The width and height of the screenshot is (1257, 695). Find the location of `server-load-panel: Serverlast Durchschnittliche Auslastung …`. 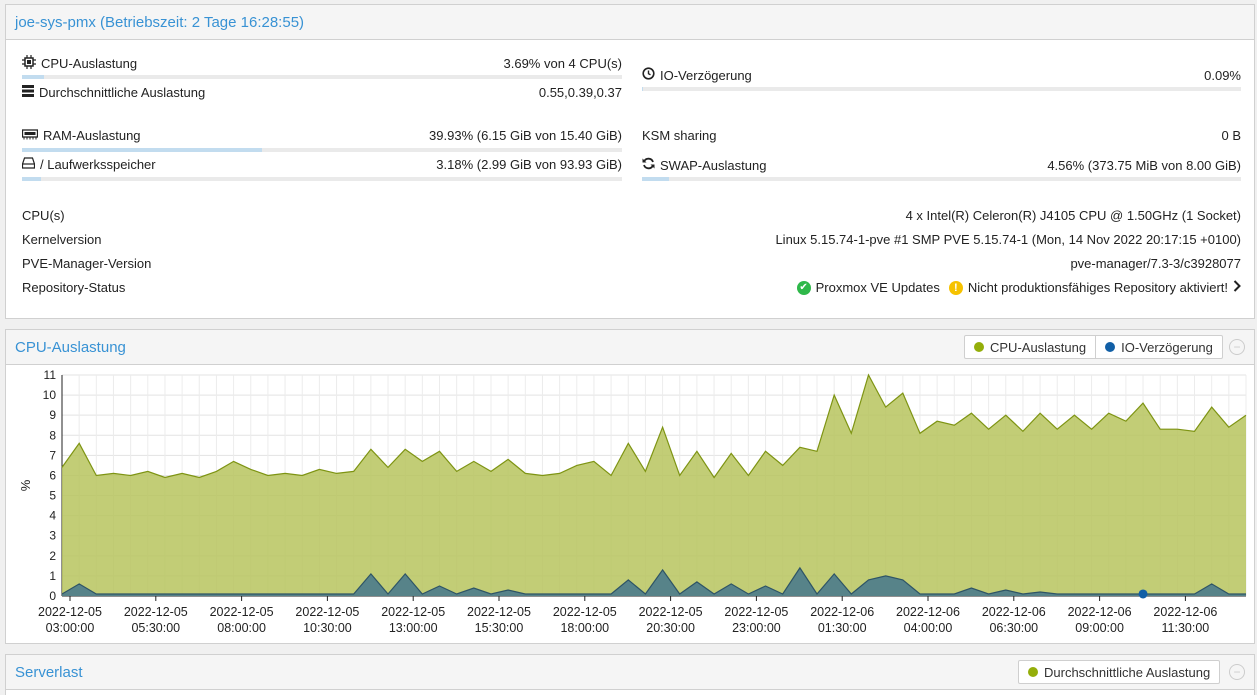

server-load-panel: Serverlast Durchschnittliche Auslastung … is located at coordinates (630, 674).